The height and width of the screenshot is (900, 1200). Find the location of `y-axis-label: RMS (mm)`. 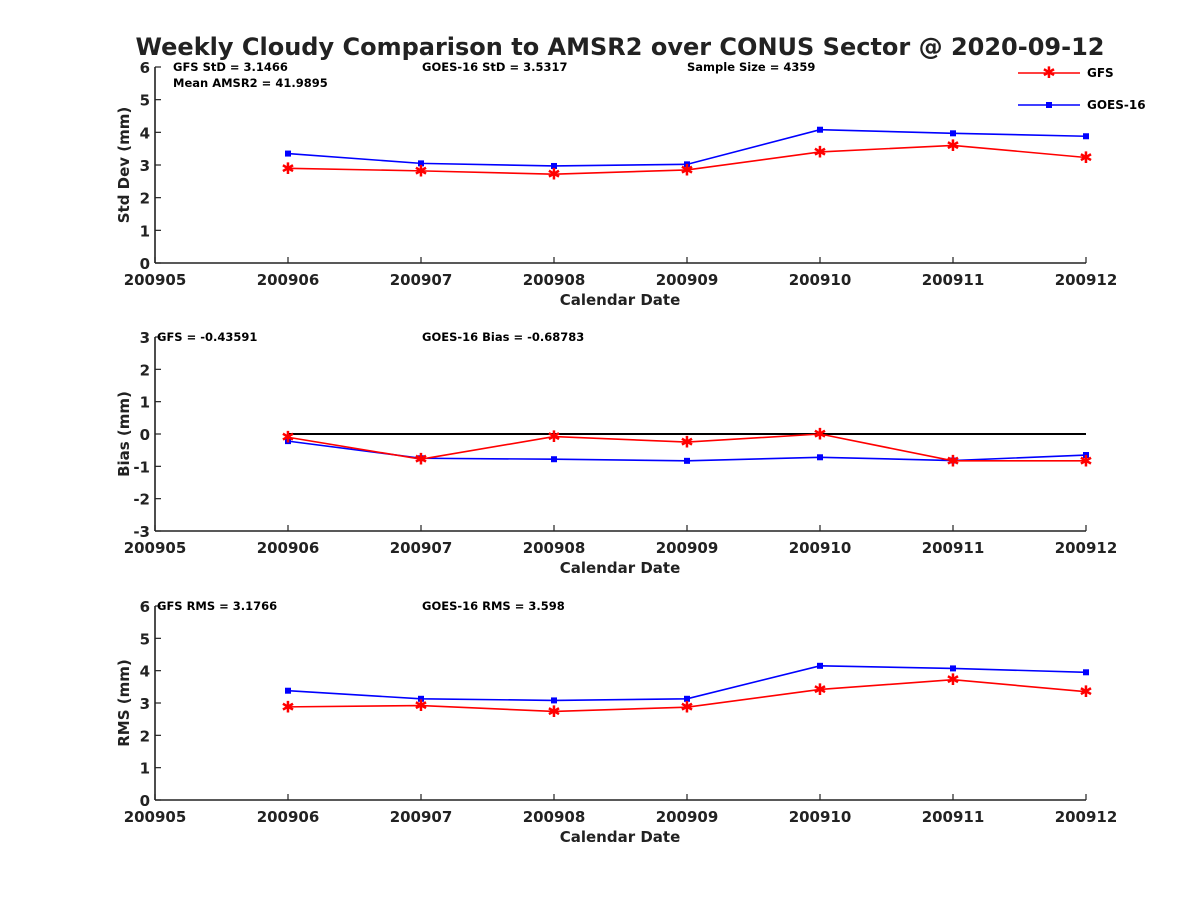

y-axis-label: RMS (mm) is located at coordinates (124, 702).